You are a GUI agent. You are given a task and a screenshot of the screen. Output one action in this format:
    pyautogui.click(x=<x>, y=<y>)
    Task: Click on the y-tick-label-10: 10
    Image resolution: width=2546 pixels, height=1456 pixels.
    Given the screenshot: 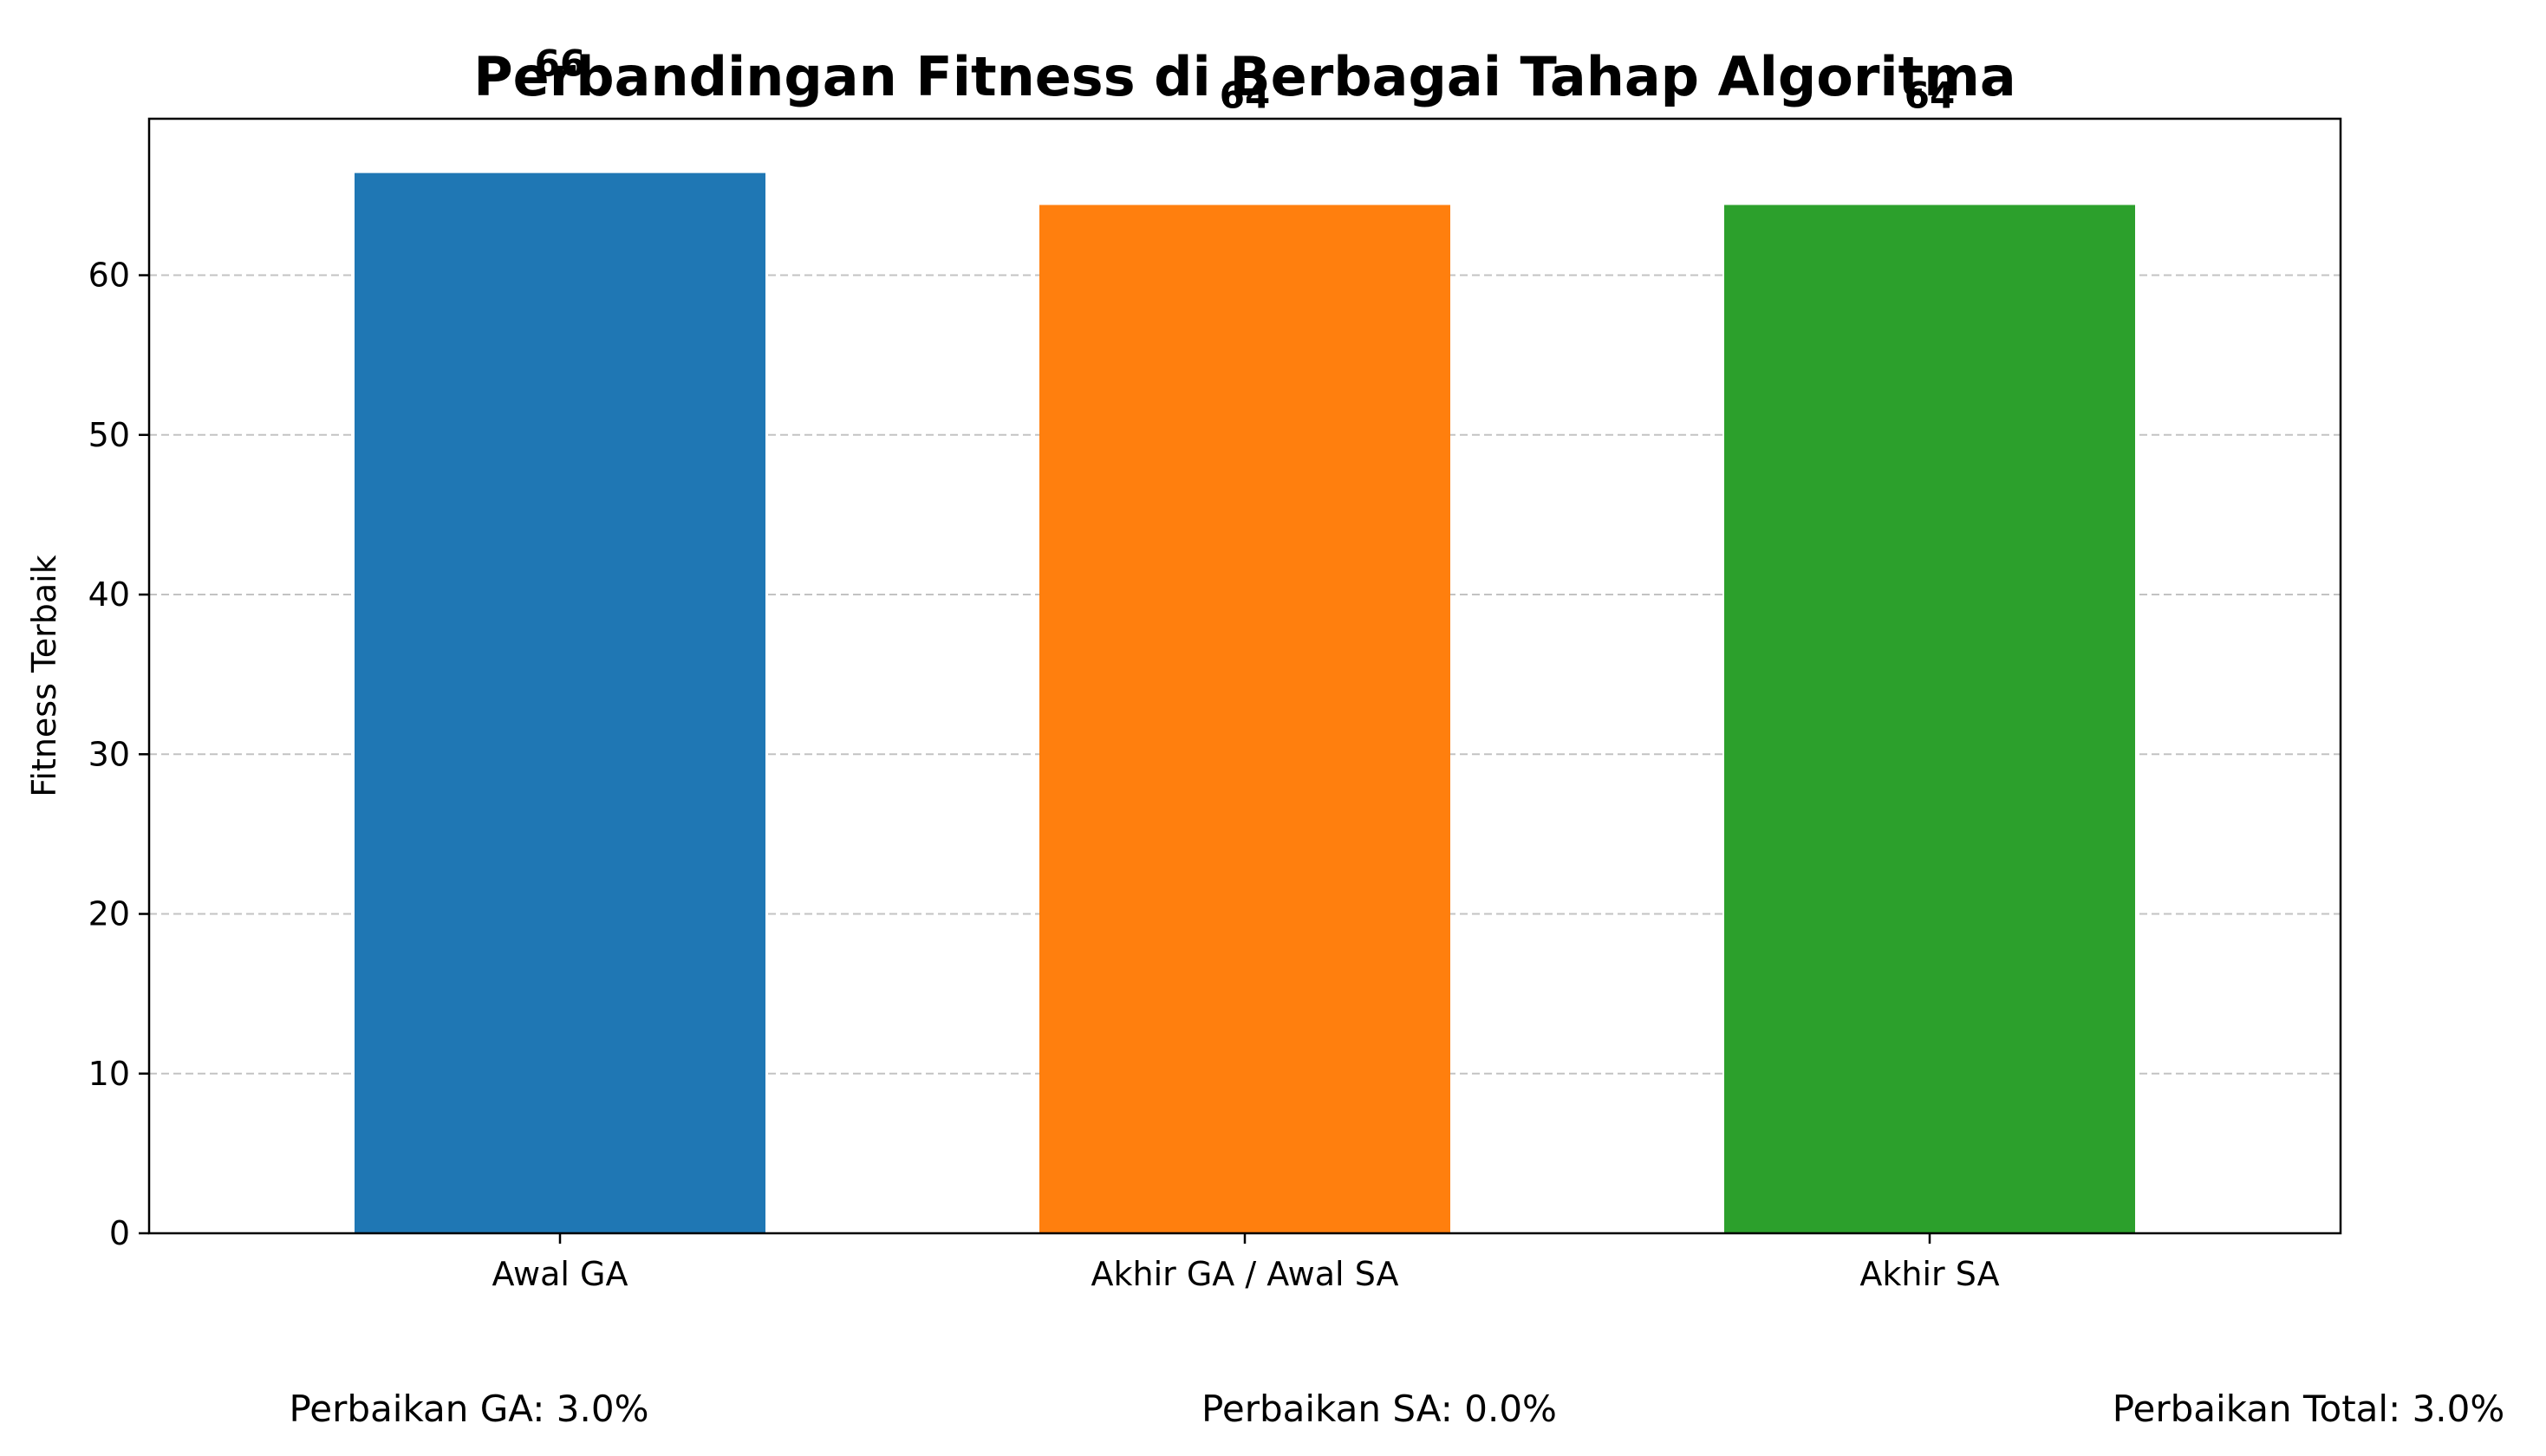 What is the action you would take?
    pyautogui.click(x=109, y=1074)
    